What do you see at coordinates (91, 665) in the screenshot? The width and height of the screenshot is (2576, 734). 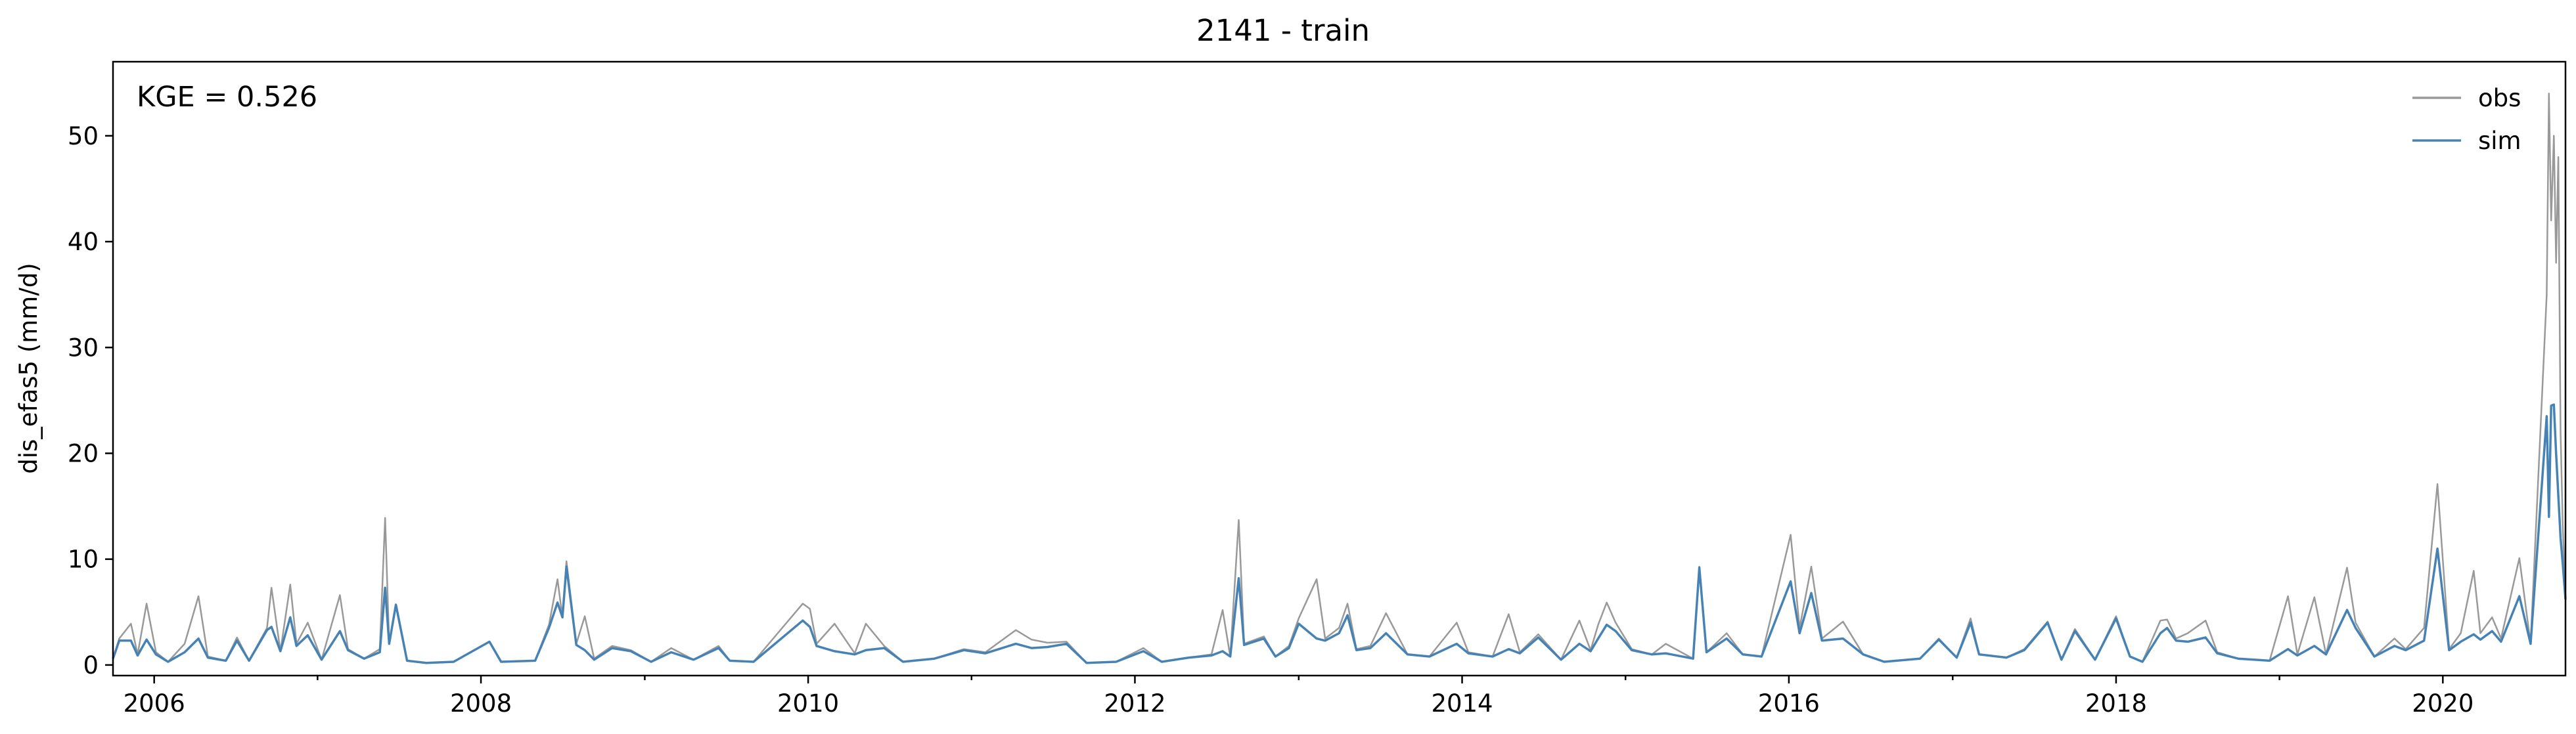 I see `y-tick-label-0: 0` at bounding box center [91, 665].